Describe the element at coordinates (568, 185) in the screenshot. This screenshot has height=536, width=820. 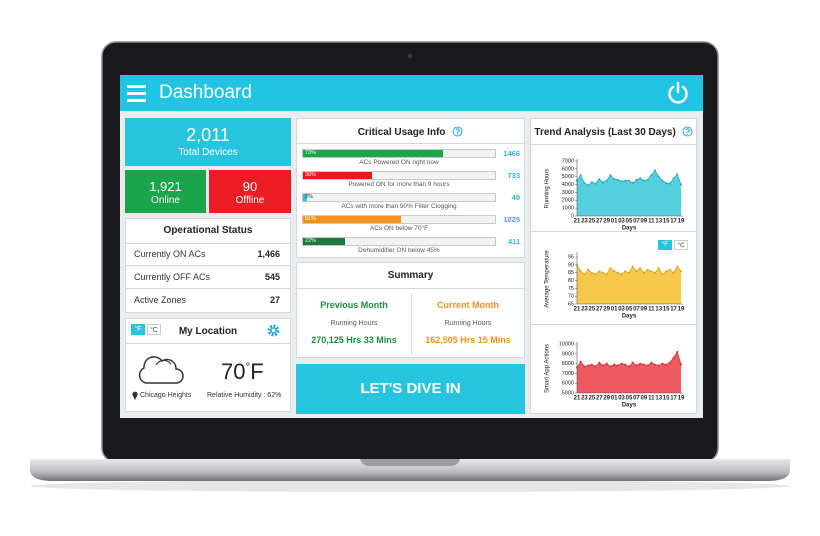
I see `y-tick-label: 4000` at that location.